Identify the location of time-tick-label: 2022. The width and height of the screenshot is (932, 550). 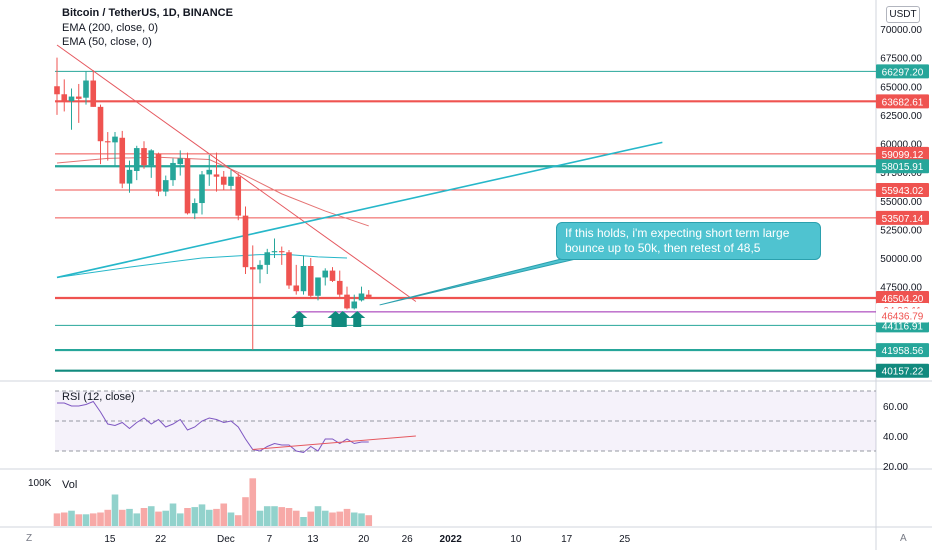
(451, 539).